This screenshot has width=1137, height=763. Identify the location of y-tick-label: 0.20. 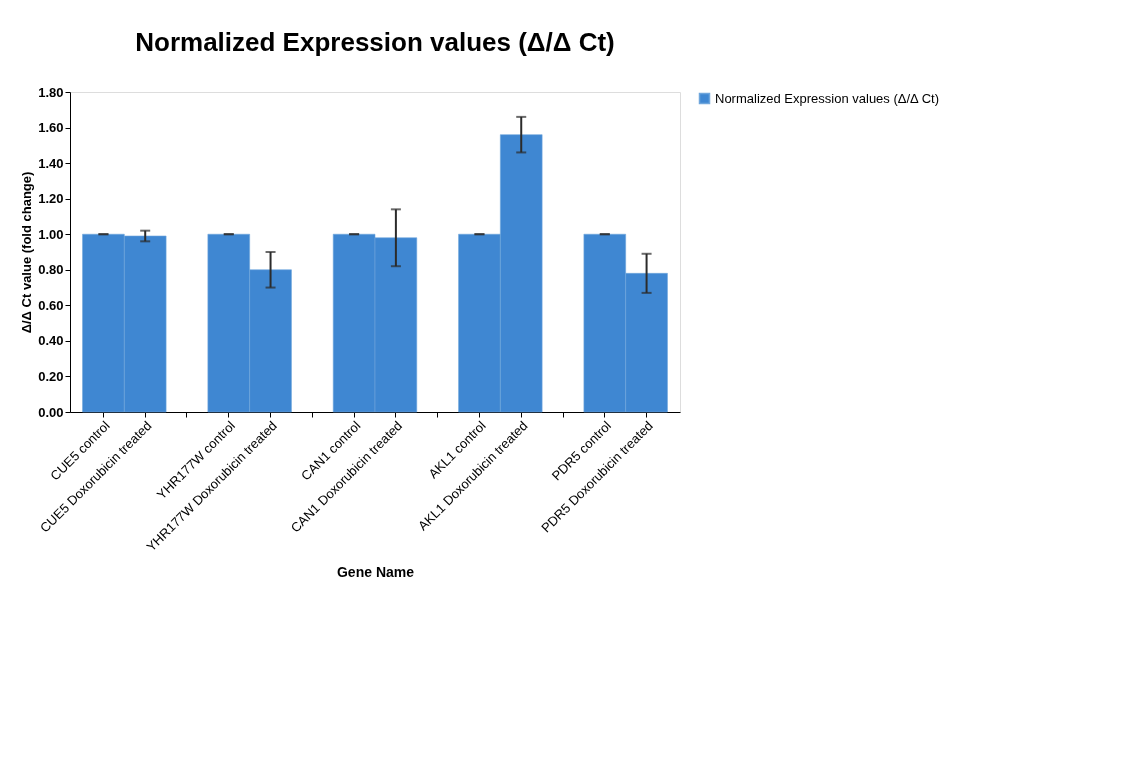
(51, 376).